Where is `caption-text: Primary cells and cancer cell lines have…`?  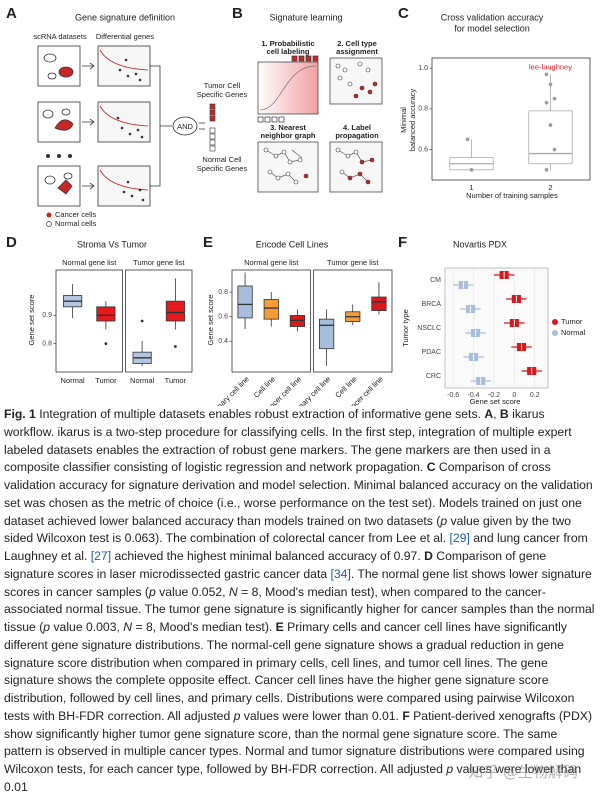 caption-text: Primary cells and cancer cell lines have… is located at coordinates (289, 671).